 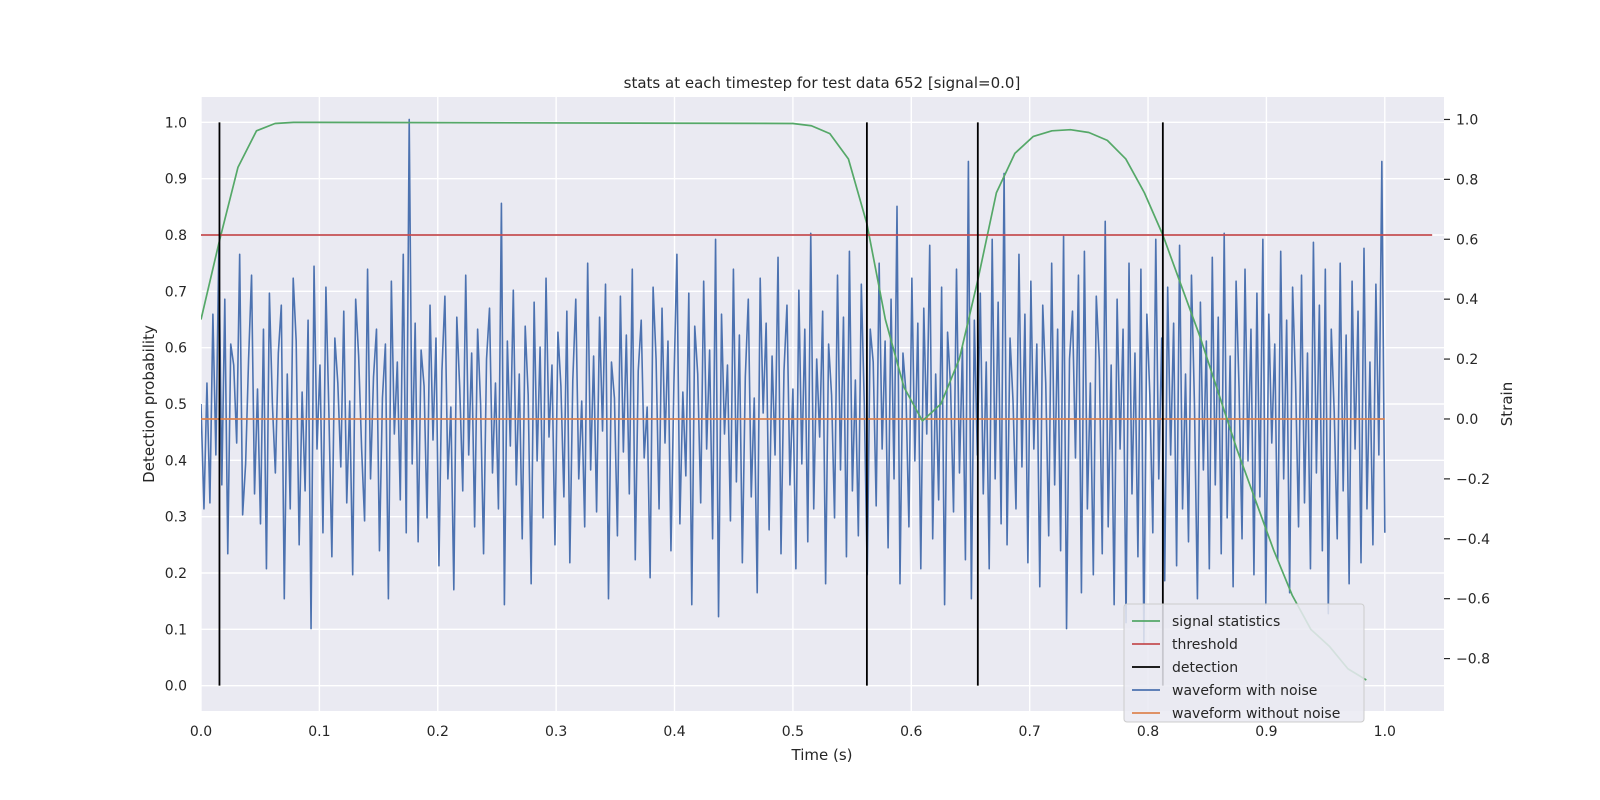 I want to click on x-tick-label: 0.2, so click(x=438, y=732).